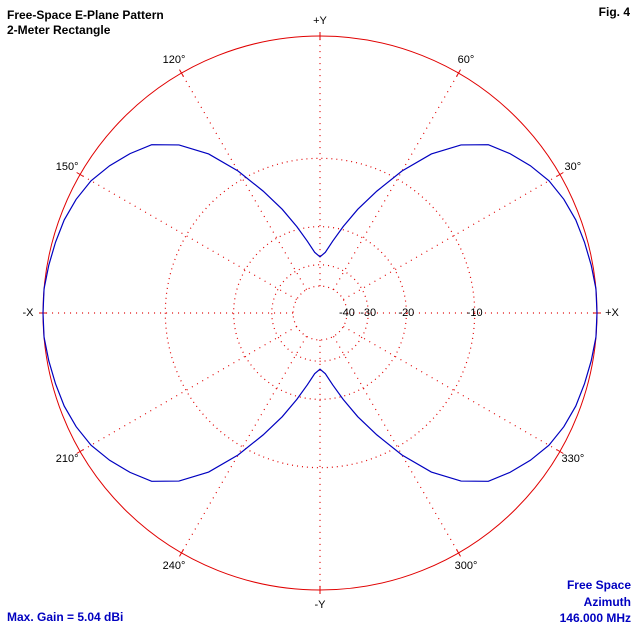 The image size is (640, 625). Describe the element at coordinates (320, 21) in the screenshot. I see `angle-label: +Y` at that location.